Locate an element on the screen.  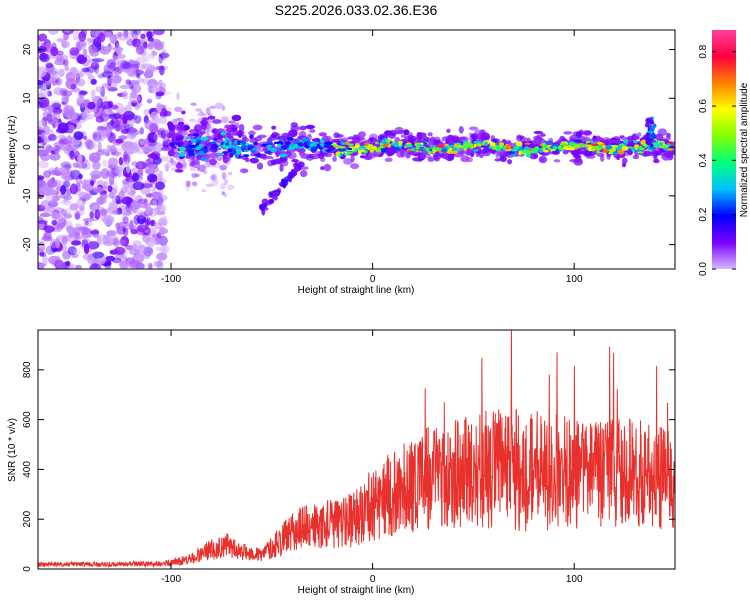
snr-y-tick-label: 800 is located at coordinates (27, 369).